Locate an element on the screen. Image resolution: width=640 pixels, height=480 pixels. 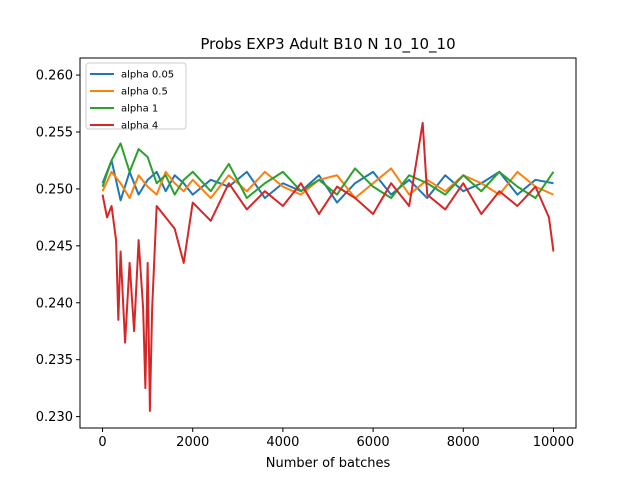
legend-label: alpha 0.05 is located at coordinates (147, 75).